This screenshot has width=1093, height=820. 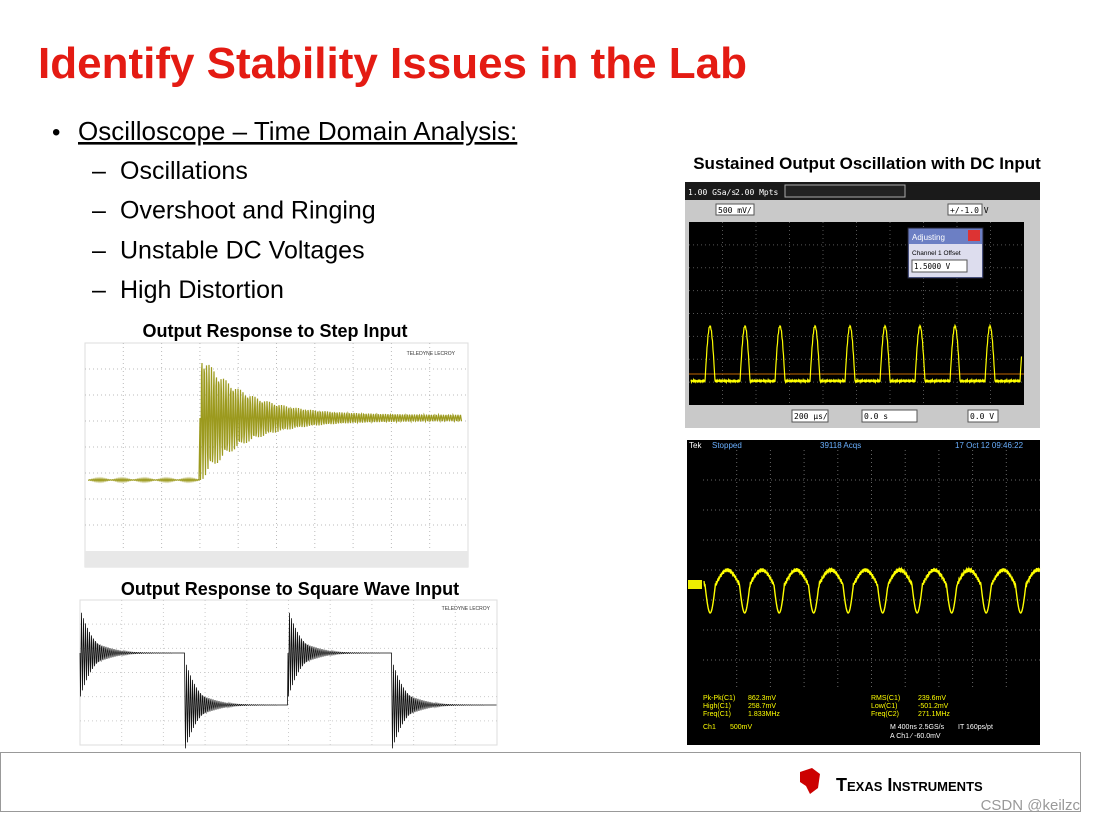 What do you see at coordinates (885, 714) in the screenshot?
I see `measurement: Freq(C2)` at bounding box center [885, 714].